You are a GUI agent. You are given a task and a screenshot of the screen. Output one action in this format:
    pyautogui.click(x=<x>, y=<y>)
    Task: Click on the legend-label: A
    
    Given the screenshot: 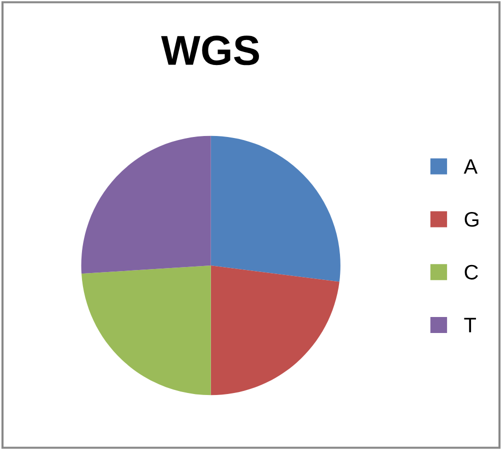 What is the action you would take?
    pyautogui.click(x=471, y=166)
    